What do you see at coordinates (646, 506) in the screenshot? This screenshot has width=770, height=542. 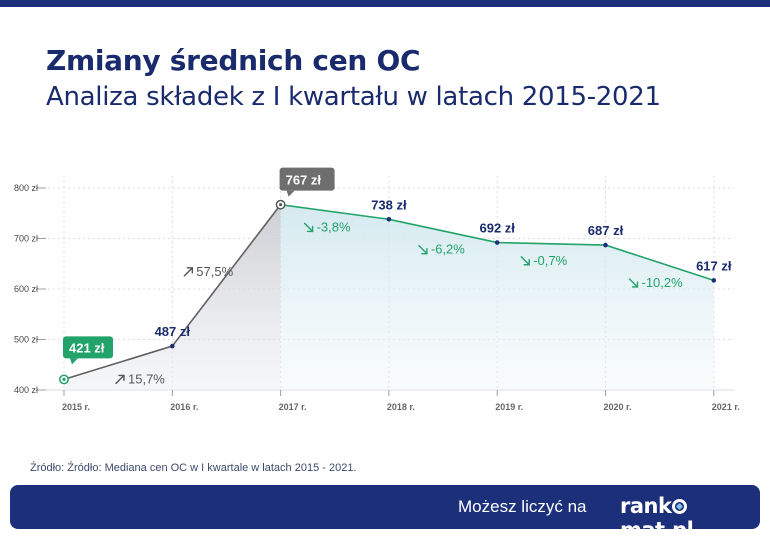 I see `brand-text-start: rank` at bounding box center [646, 506].